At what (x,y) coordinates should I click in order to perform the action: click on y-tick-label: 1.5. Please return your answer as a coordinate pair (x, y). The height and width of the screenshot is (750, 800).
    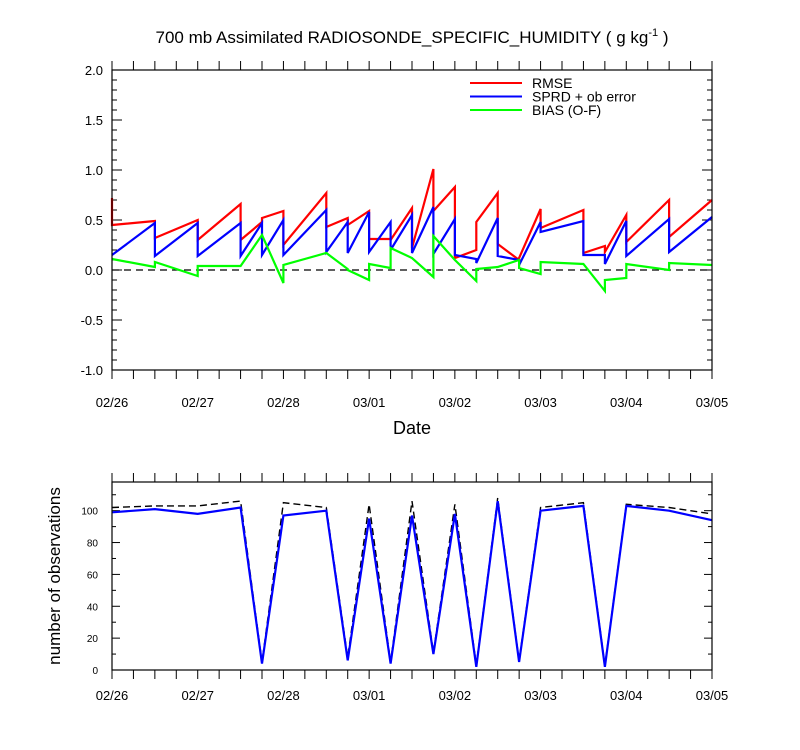
    Looking at the image, I should click on (94, 120).